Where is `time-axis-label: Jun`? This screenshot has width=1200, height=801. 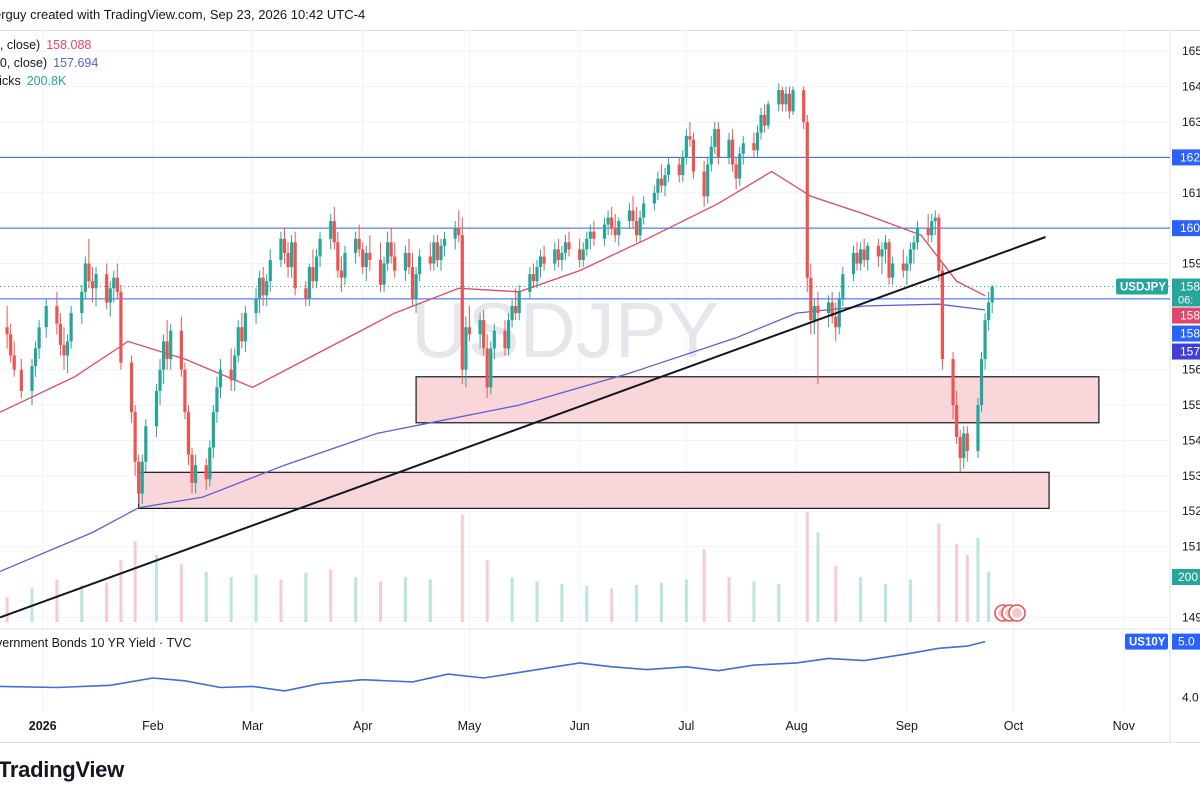 time-axis-label: Jun is located at coordinates (580, 726).